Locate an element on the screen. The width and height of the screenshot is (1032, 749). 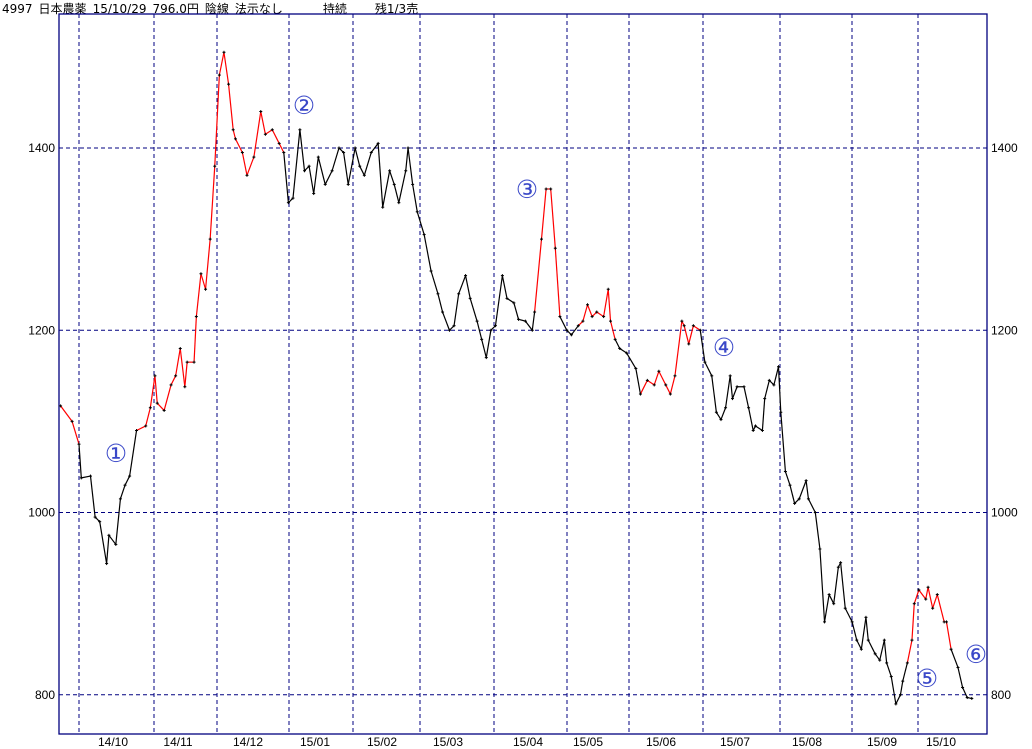
y-tick-label-left: 1400 is located at coordinates (41, 148).